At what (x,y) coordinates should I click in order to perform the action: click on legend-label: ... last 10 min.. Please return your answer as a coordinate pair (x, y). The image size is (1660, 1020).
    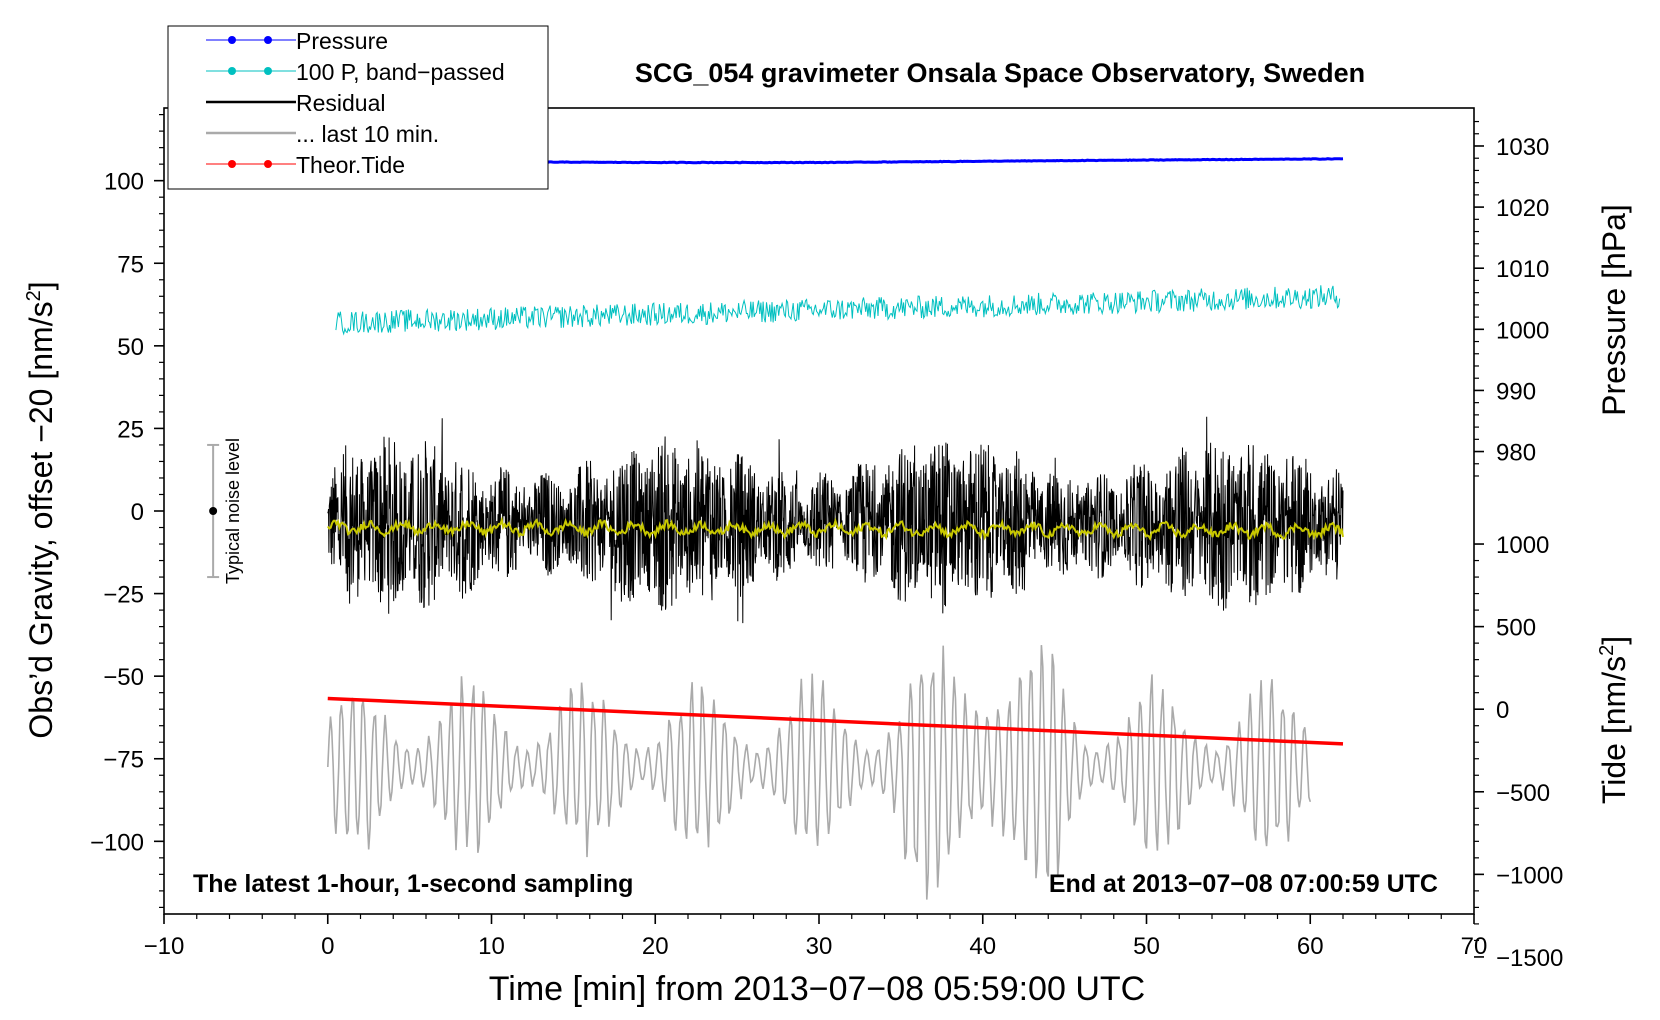
    Looking at the image, I should click on (367, 134).